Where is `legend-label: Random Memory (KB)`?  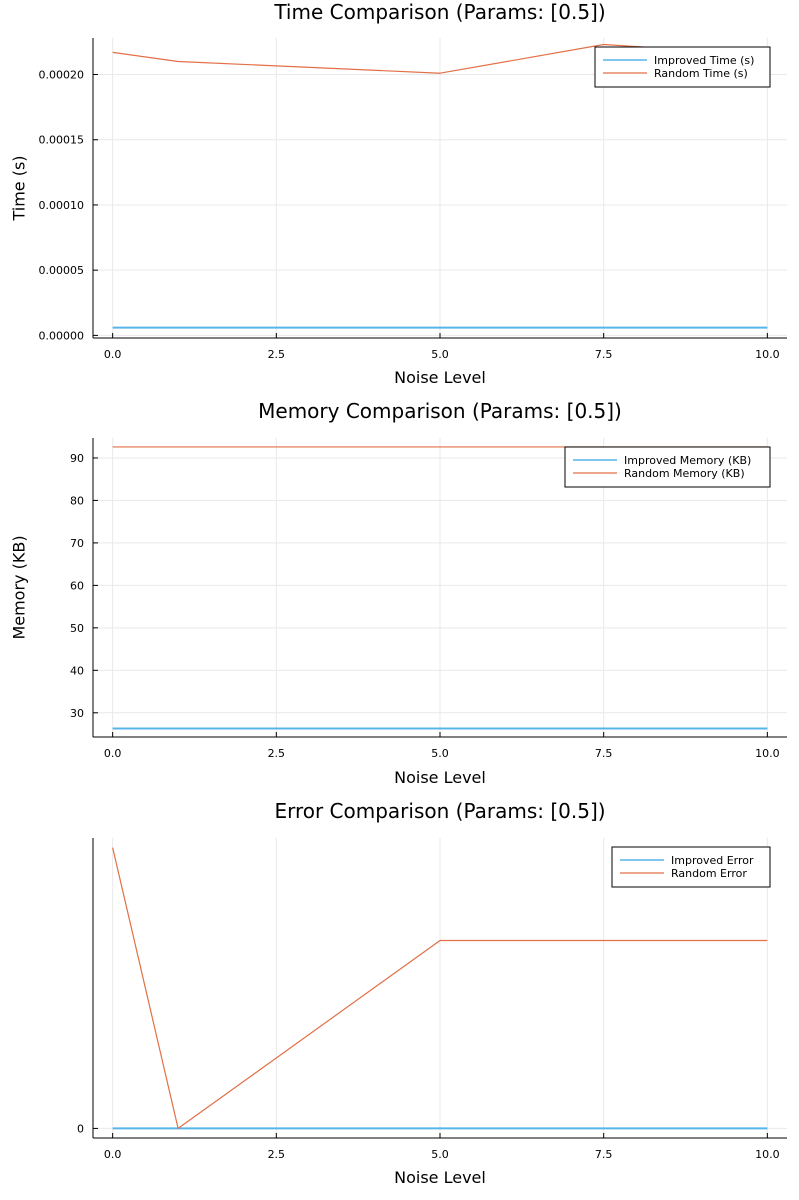 legend-label: Random Memory (KB) is located at coordinates (684, 473).